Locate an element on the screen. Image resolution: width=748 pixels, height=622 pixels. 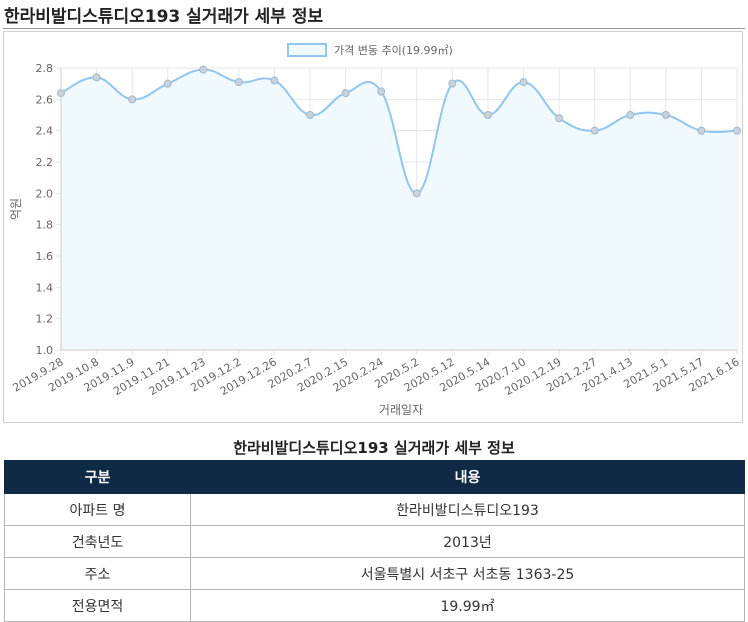
row-value-build-year: 2013년 is located at coordinates (467, 541).